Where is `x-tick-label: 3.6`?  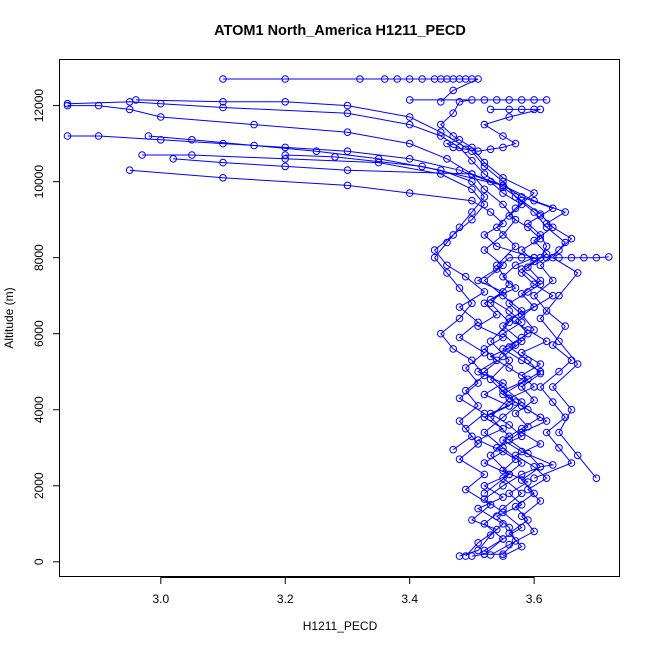
x-tick-label: 3.6 is located at coordinates (534, 599).